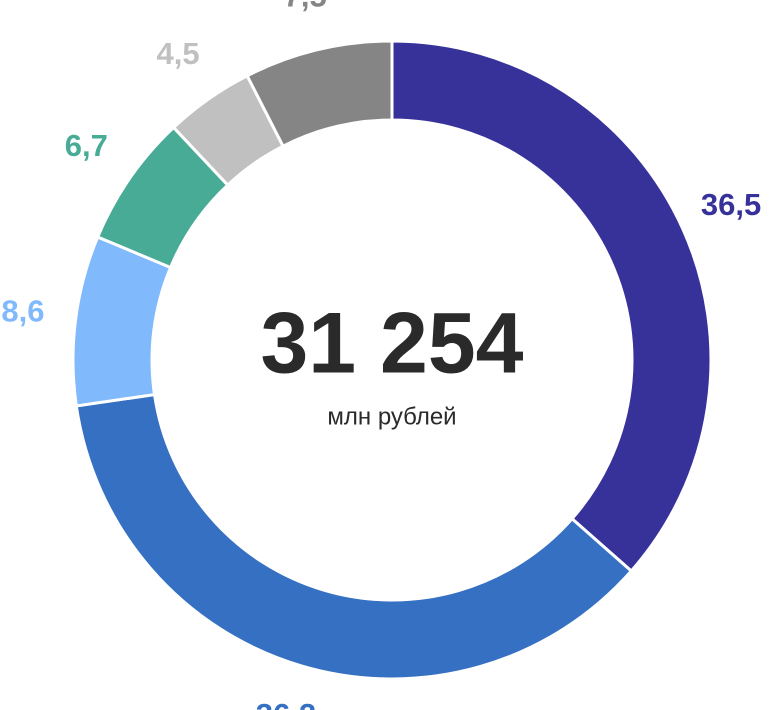 The image size is (775, 710). I want to click on value-label: 7,5, so click(305, 6).